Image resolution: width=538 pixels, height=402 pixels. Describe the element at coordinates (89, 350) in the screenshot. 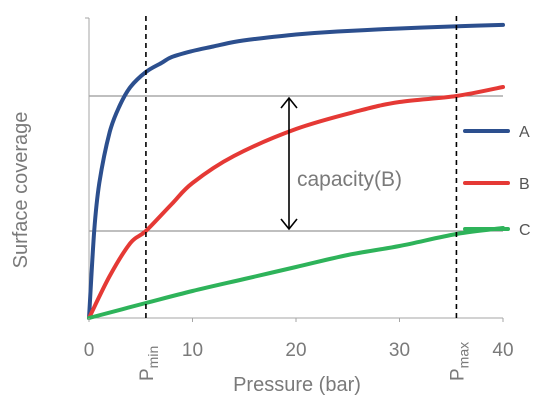

I see `x-tick-label: 0` at that location.